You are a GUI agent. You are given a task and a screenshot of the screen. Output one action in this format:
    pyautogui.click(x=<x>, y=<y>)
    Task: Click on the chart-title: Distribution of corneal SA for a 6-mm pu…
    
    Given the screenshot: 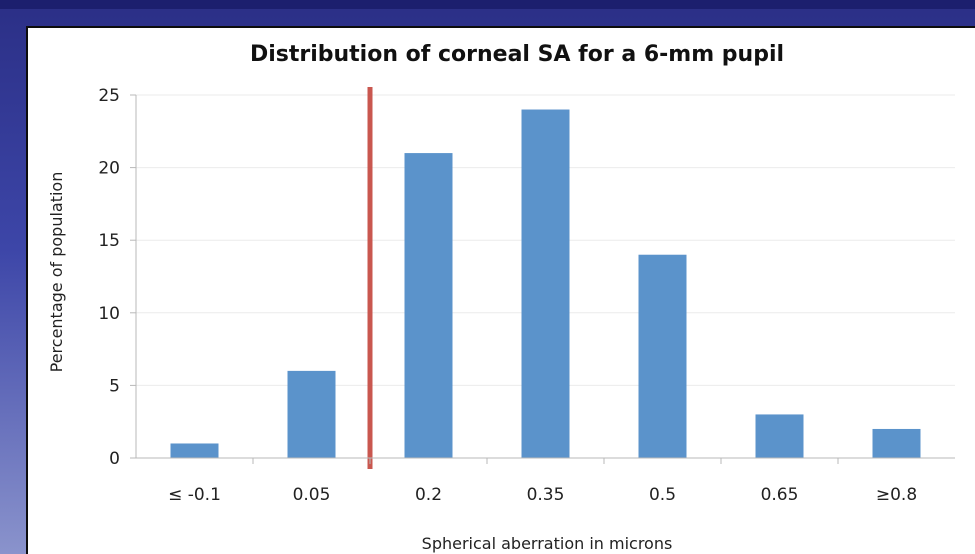 What is the action you would take?
    pyautogui.click(x=517, y=54)
    